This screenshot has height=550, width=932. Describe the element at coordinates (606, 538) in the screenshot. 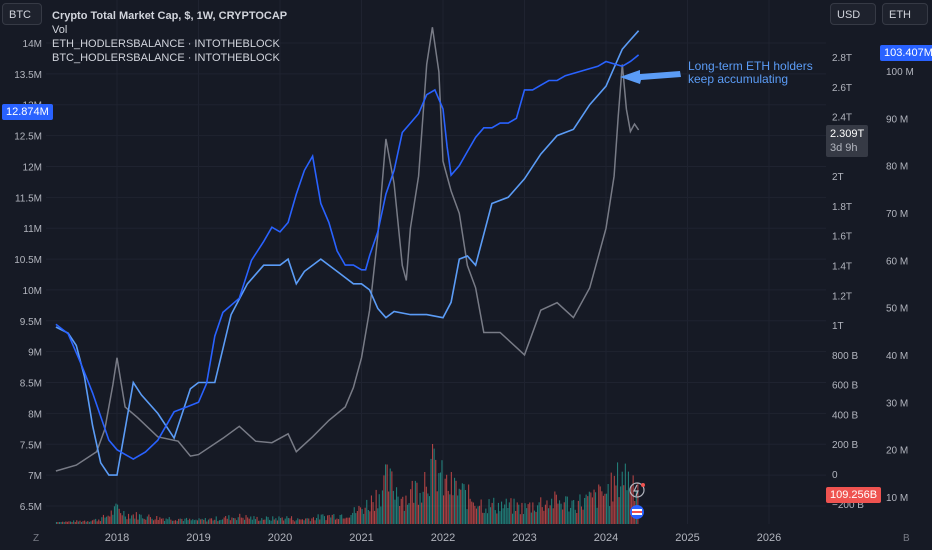

I see `x-tick-label: 2024` at that location.